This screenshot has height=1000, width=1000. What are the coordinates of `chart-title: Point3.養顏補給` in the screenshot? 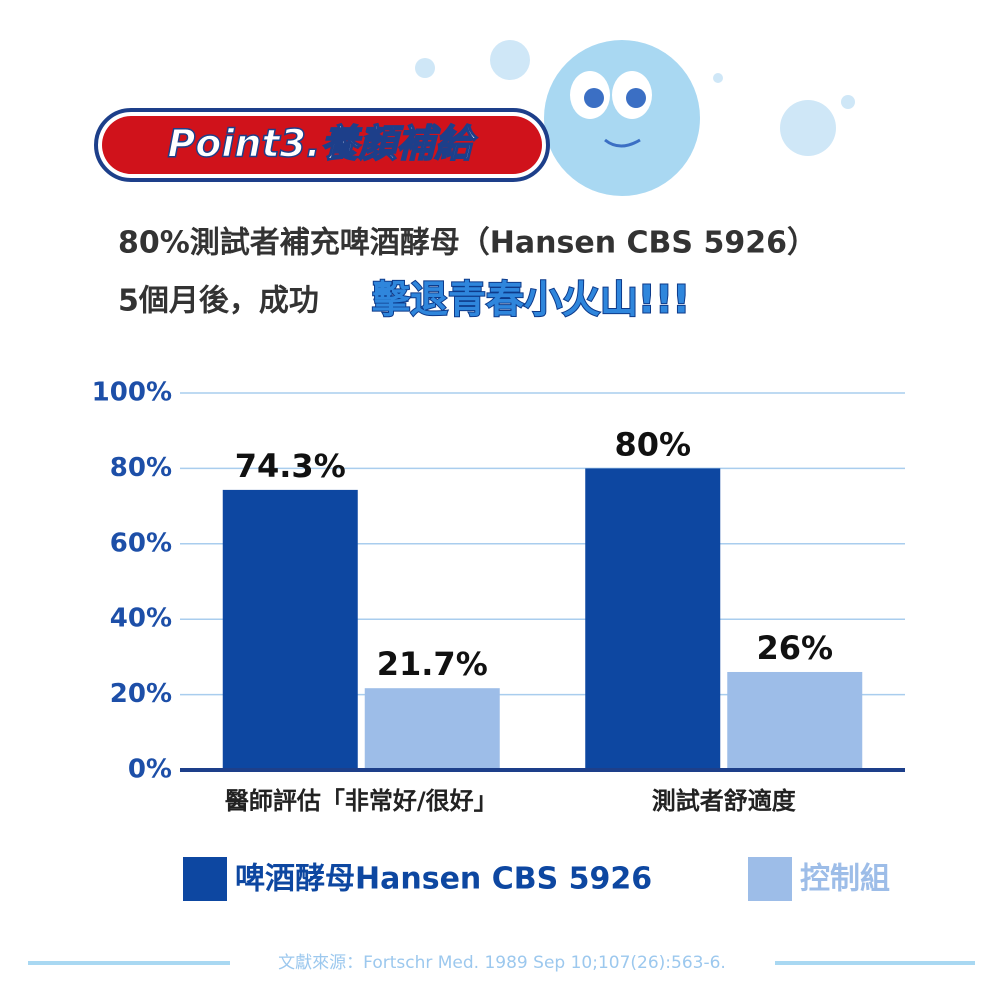 It's located at (322, 144).